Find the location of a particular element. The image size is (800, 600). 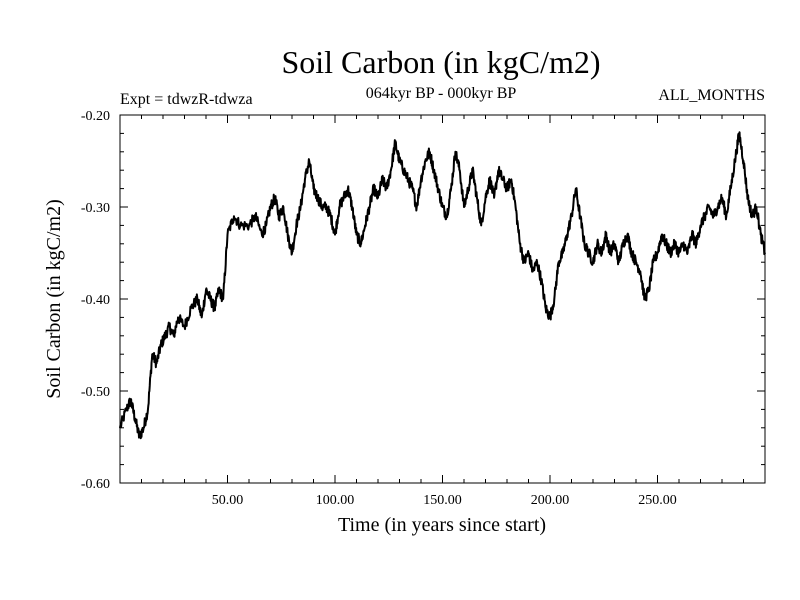

x-axis-title: Time (in years since start) is located at coordinates (442, 525).